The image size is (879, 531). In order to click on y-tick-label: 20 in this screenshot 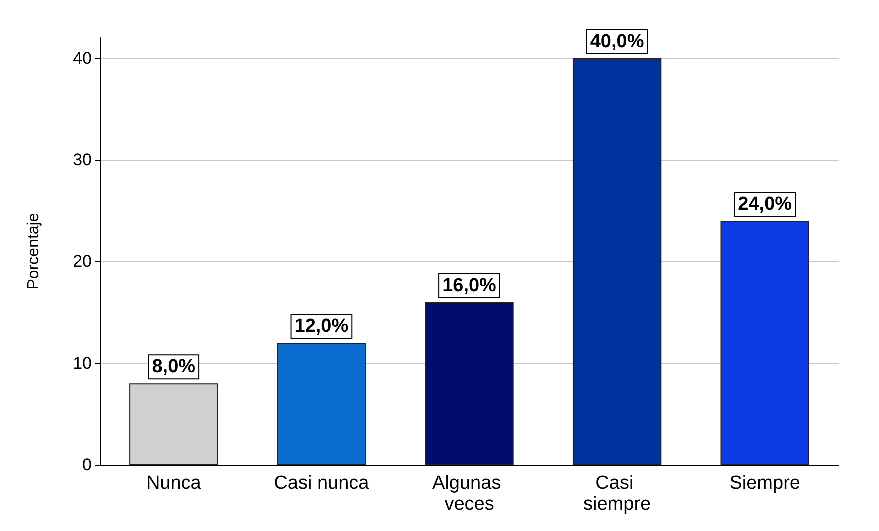, I will do `click(82, 262)`.